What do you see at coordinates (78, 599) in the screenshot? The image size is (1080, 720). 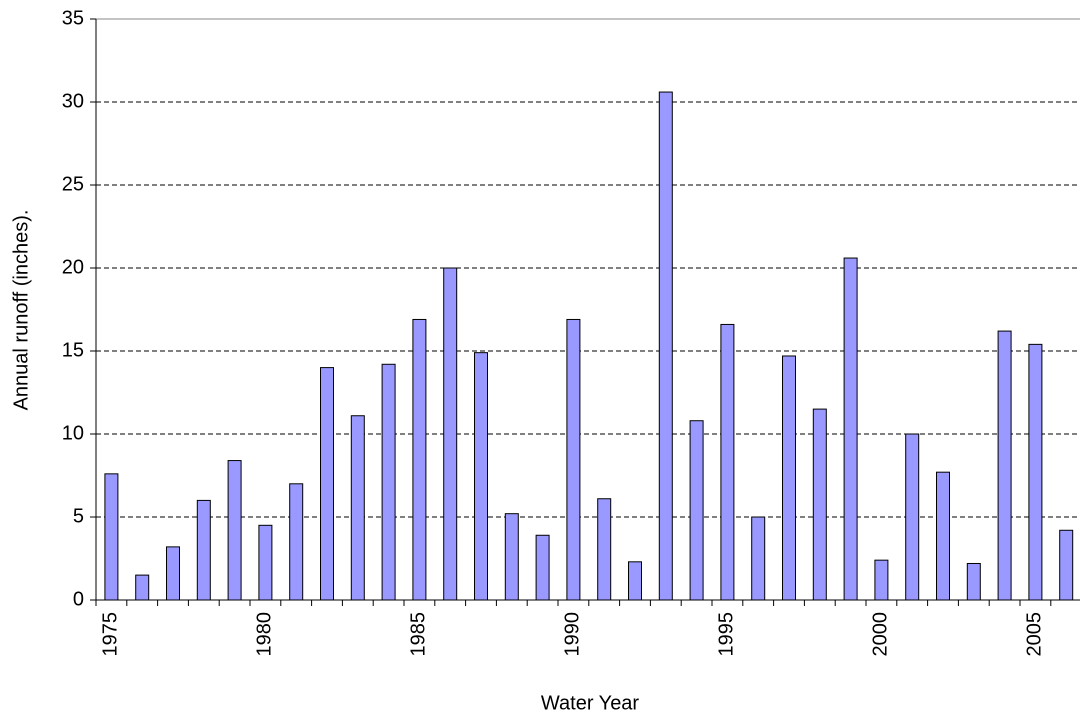 I see `y-tick-label: 0` at bounding box center [78, 599].